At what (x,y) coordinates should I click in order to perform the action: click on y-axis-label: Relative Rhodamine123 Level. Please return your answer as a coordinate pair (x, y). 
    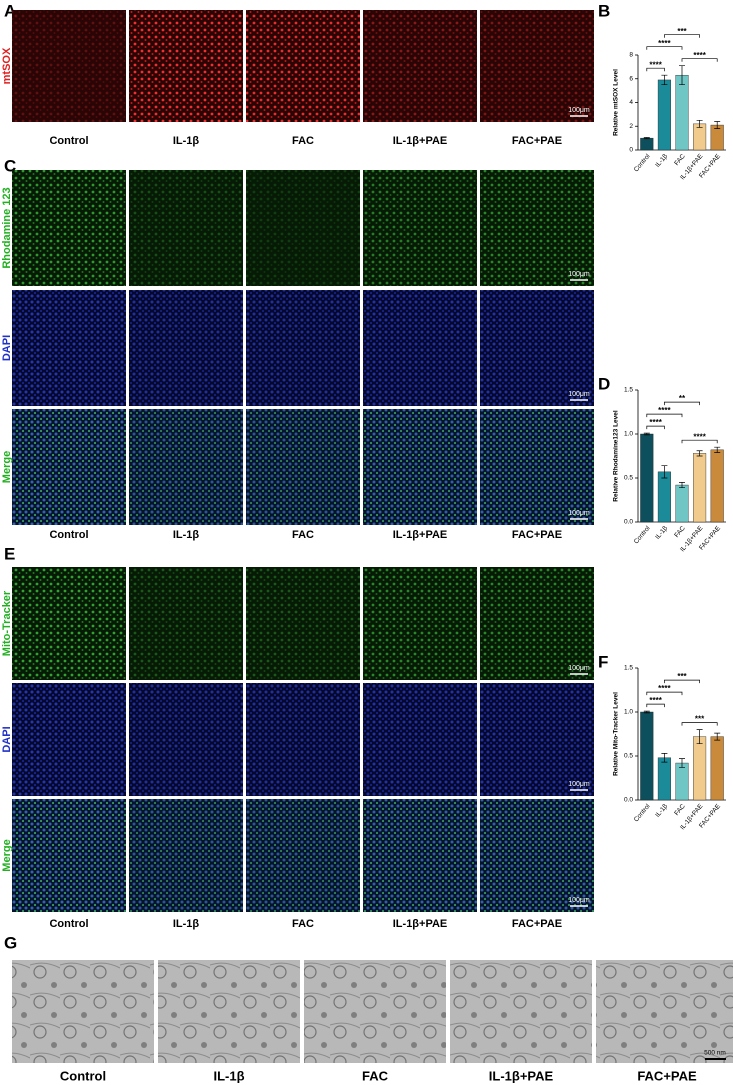
    Looking at the image, I should click on (616, 456).